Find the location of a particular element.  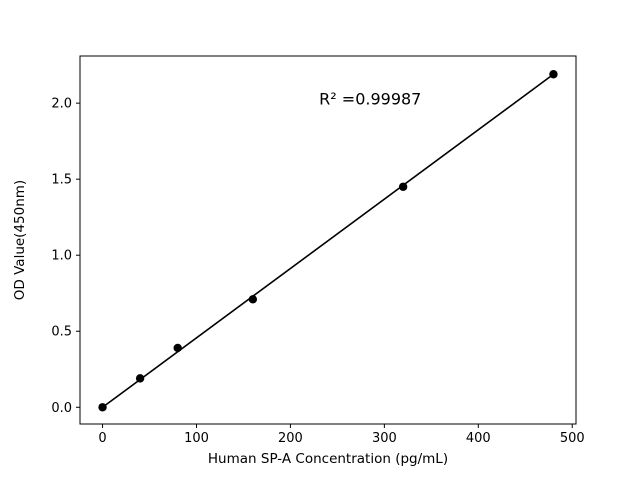

r-squared-annotation: R² =0.99987 is located at coordinates (370, 99).